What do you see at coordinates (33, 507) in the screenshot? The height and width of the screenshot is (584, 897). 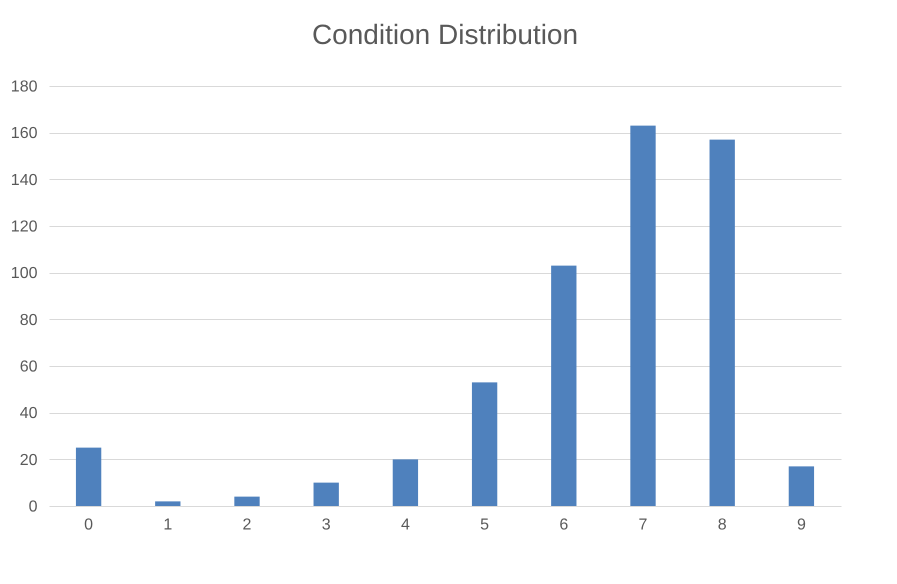 I see `y-tick-label: 0` at bounding box center [33, 507].